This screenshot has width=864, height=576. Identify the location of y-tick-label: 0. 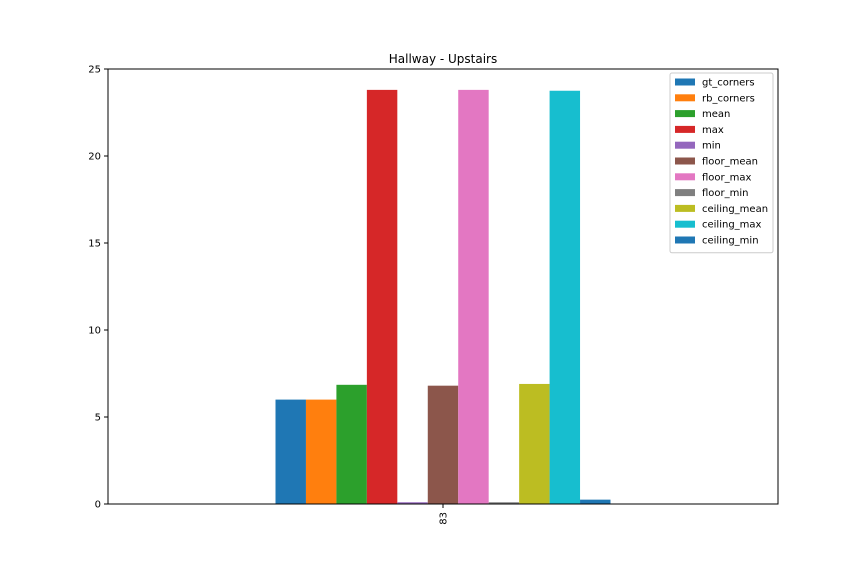
(98, 505).